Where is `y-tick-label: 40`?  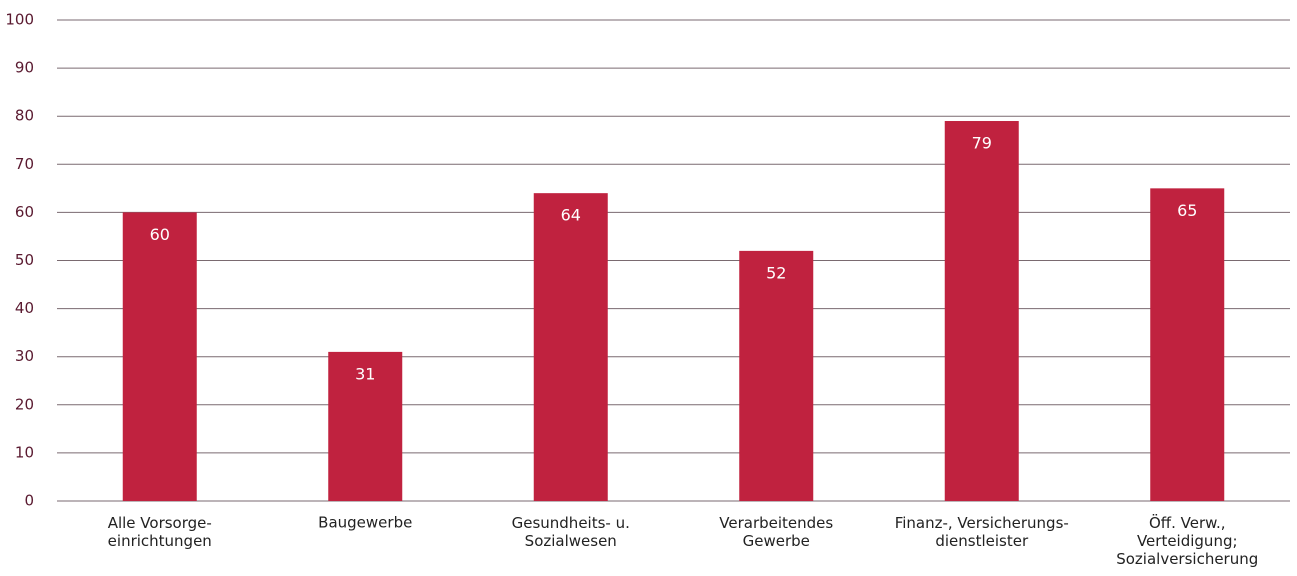
y-tick-label: 40 is located at coordinates (24, 308).